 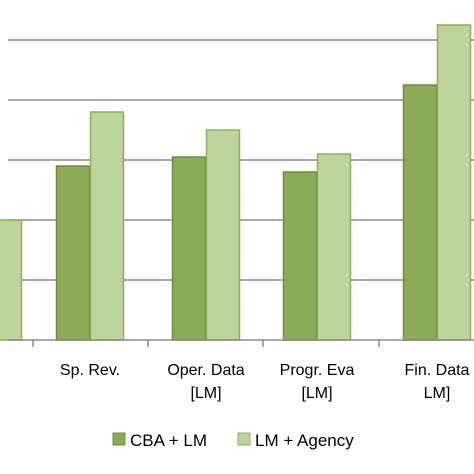 I want to click on x-tick-label: Fin. Data, so click(x=437, y=370).